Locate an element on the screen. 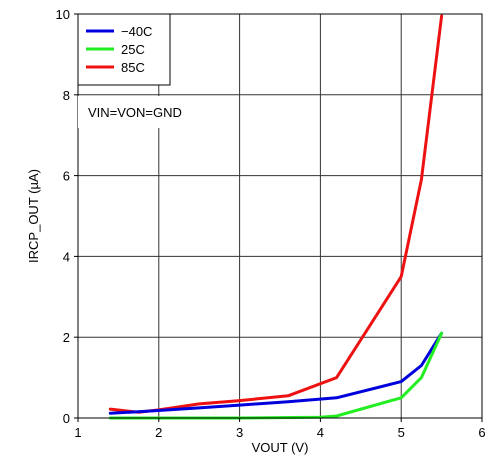 The image size is (502, 462). annotation-box is located at coordinates (156, 112).